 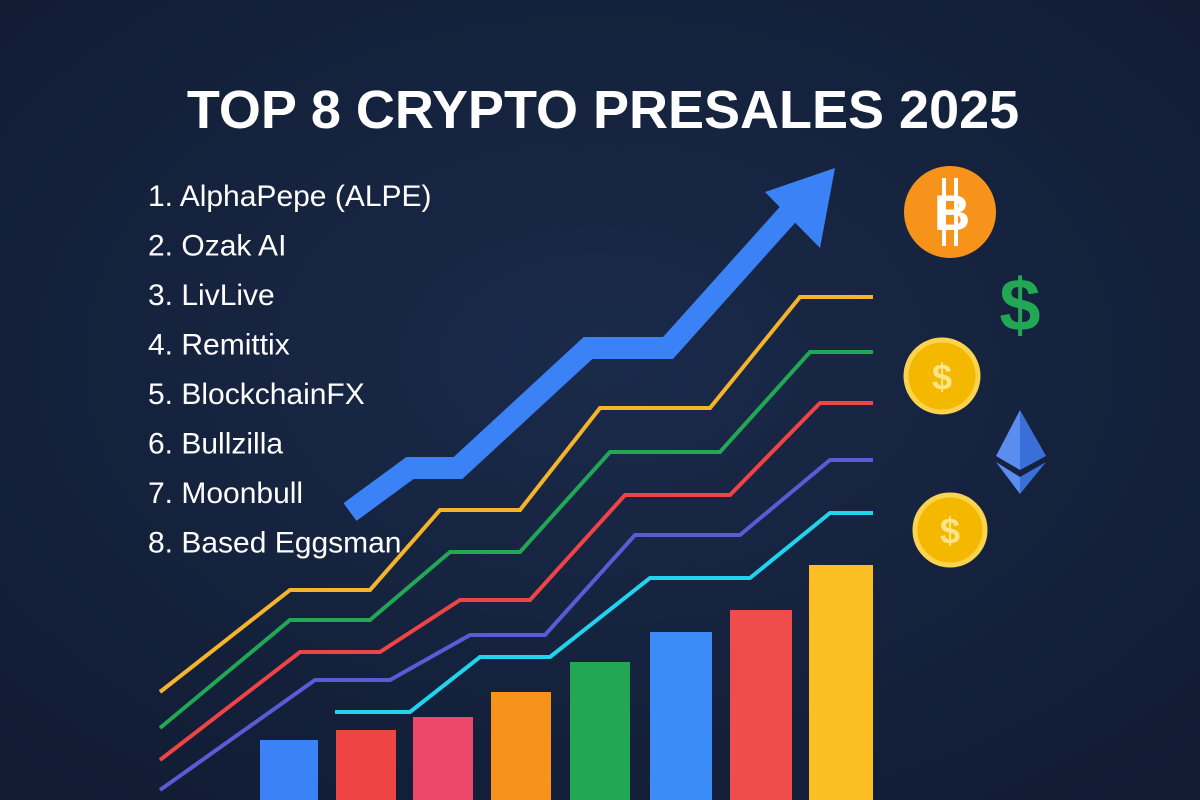 What do you see at coordinates (211, 295) in the screenshot?
I see `list-item: 3. LivLive` at bounding box center [211, 295].